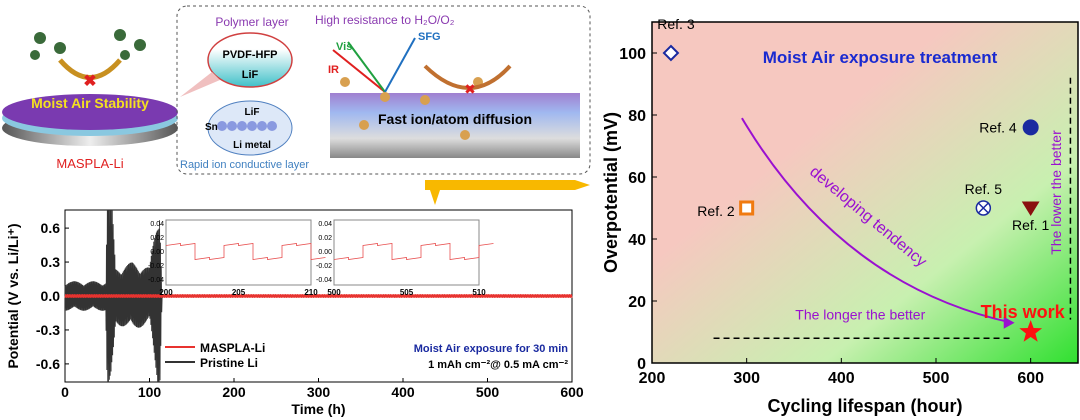  I want to click on y-tick-label: 40, so click(637, 240).